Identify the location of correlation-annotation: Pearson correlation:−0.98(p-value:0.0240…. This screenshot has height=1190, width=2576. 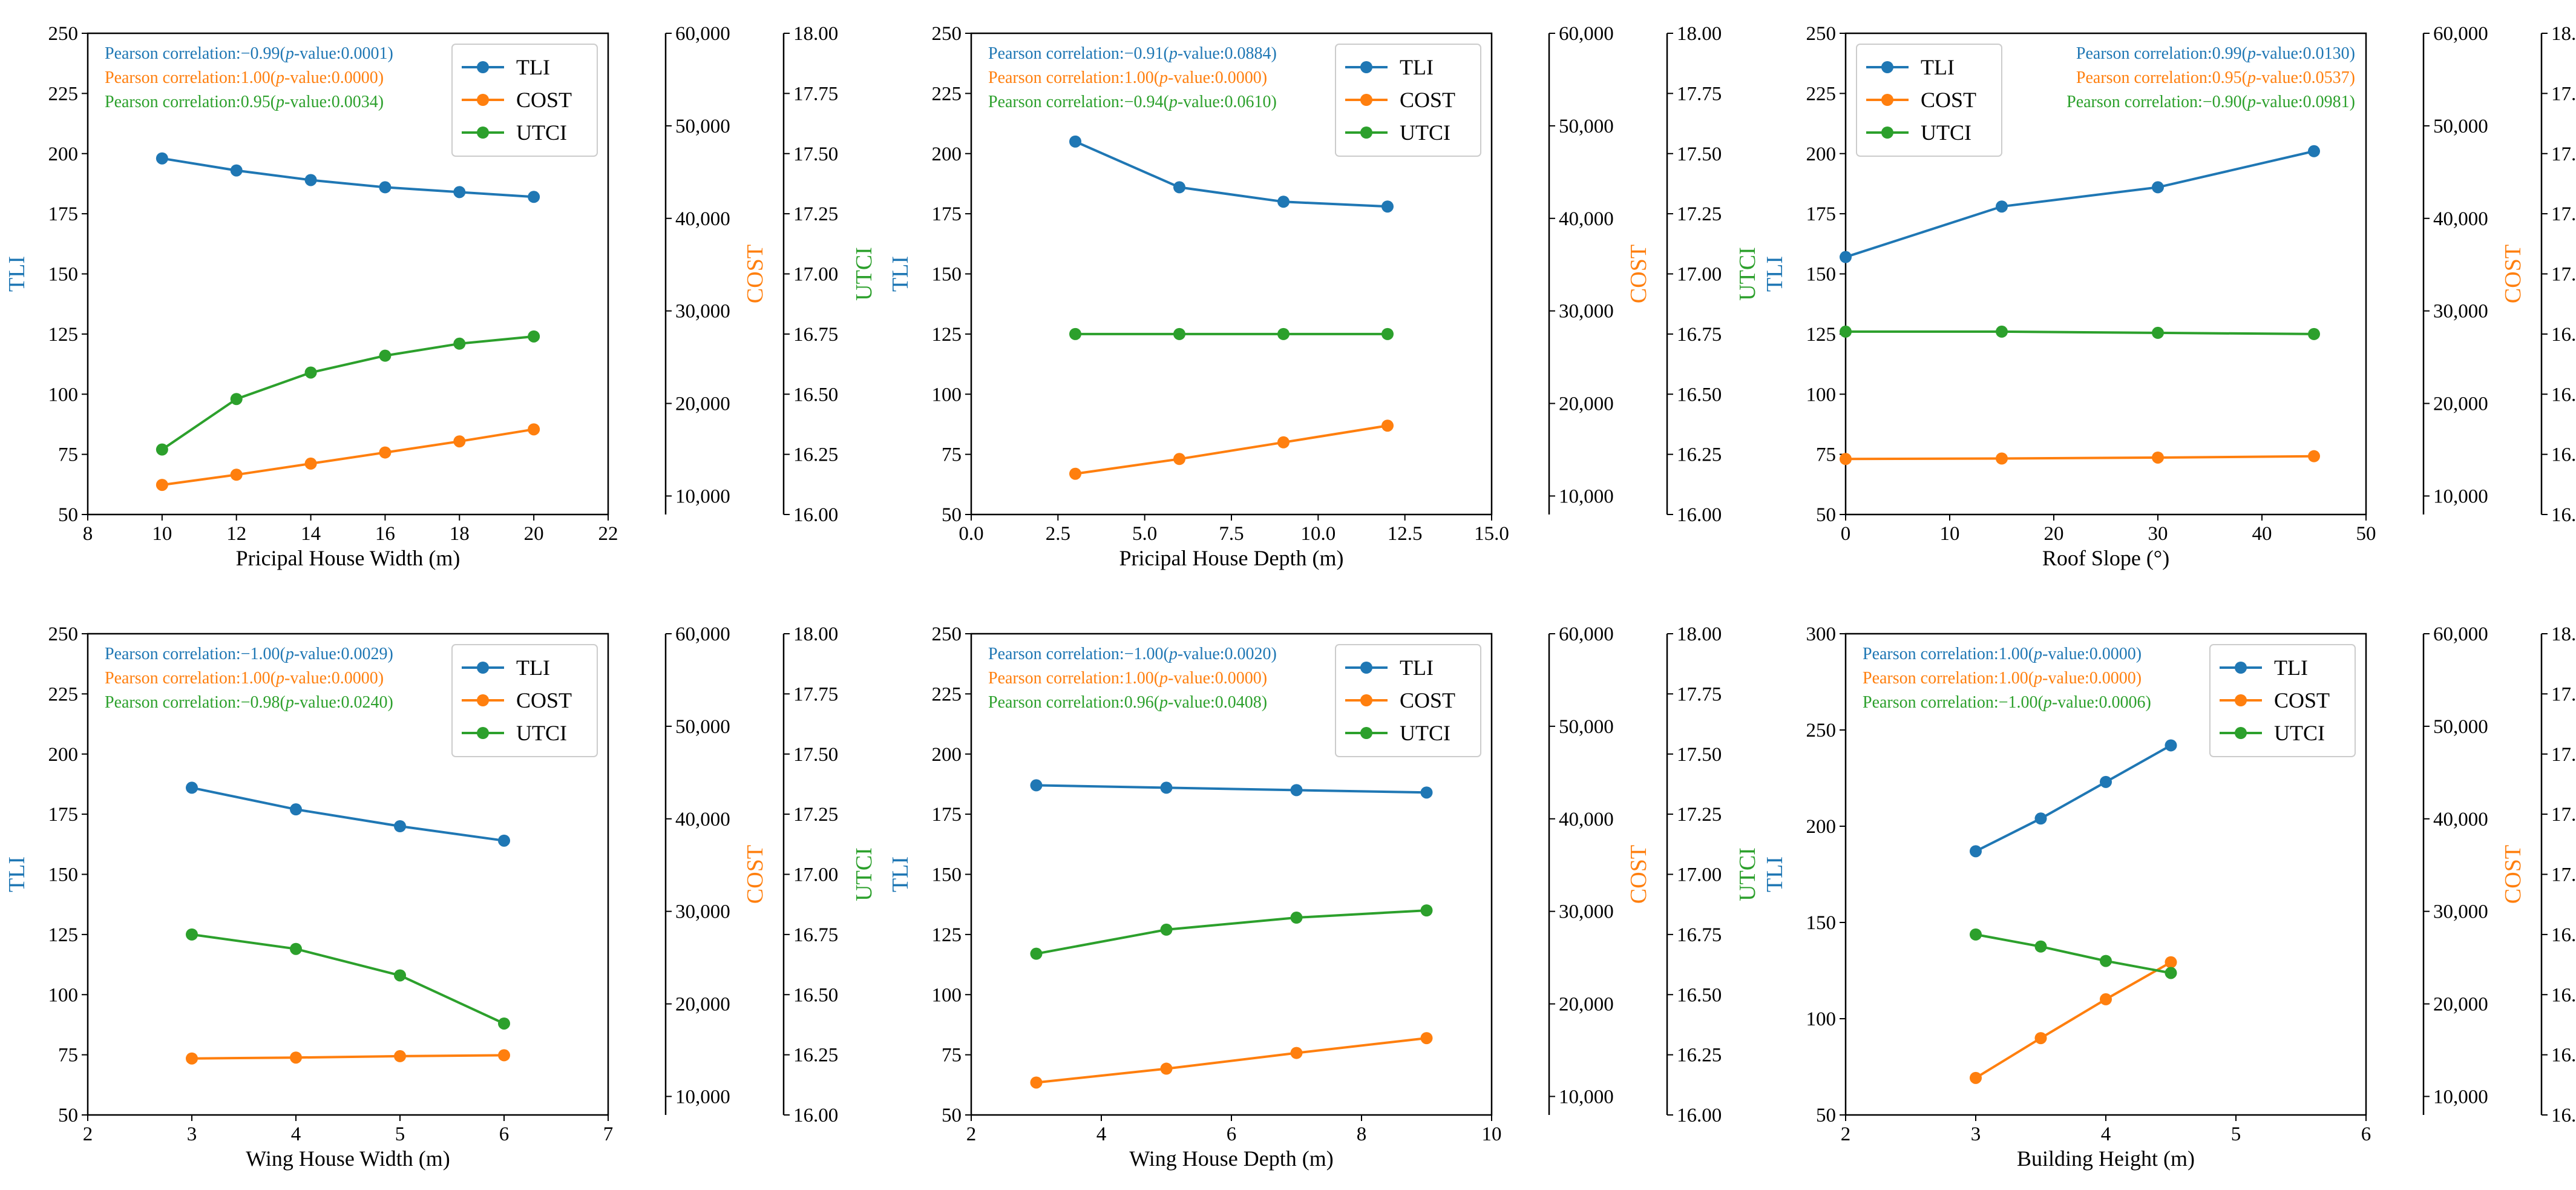
(249, 702).